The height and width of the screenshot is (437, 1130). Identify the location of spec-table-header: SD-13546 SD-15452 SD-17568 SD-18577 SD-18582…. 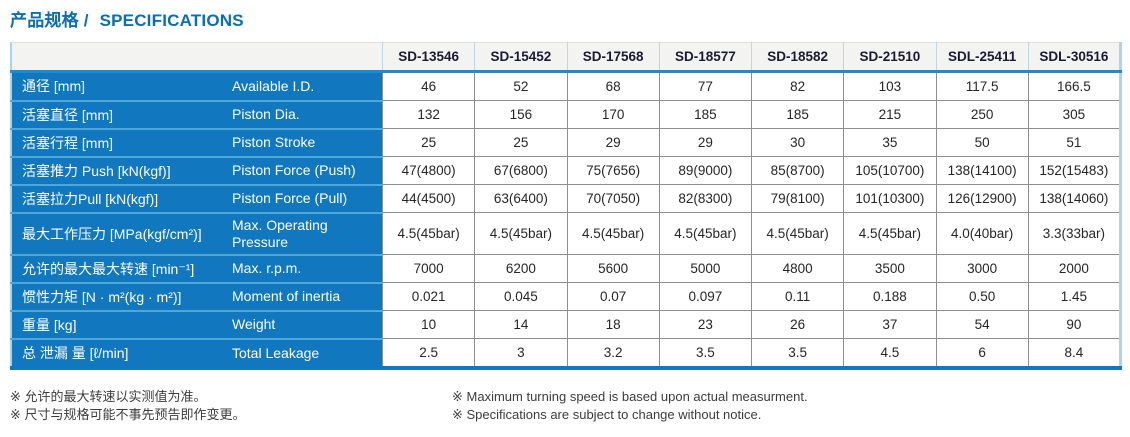
(566, 57).